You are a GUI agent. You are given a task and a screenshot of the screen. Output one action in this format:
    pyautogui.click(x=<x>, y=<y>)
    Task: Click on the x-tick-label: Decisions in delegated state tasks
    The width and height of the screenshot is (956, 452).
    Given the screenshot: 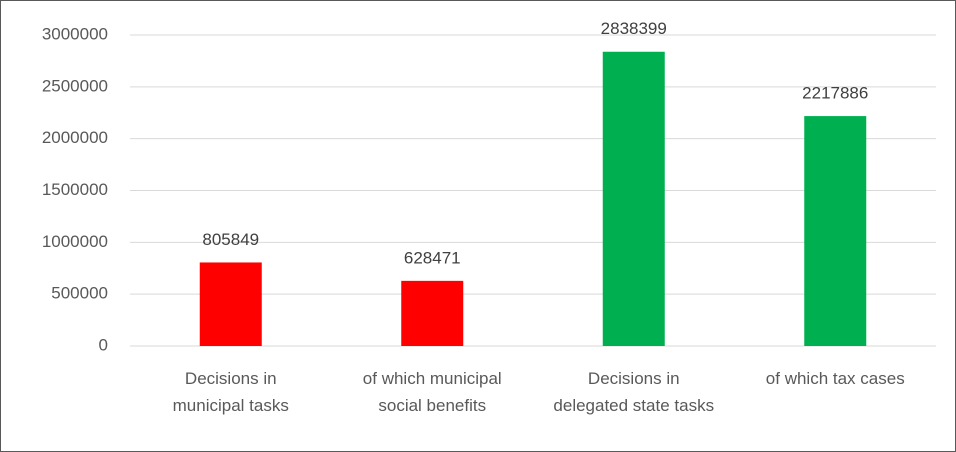 What is the action you would take?
    pyautogui.click(x=633, y=392)
    